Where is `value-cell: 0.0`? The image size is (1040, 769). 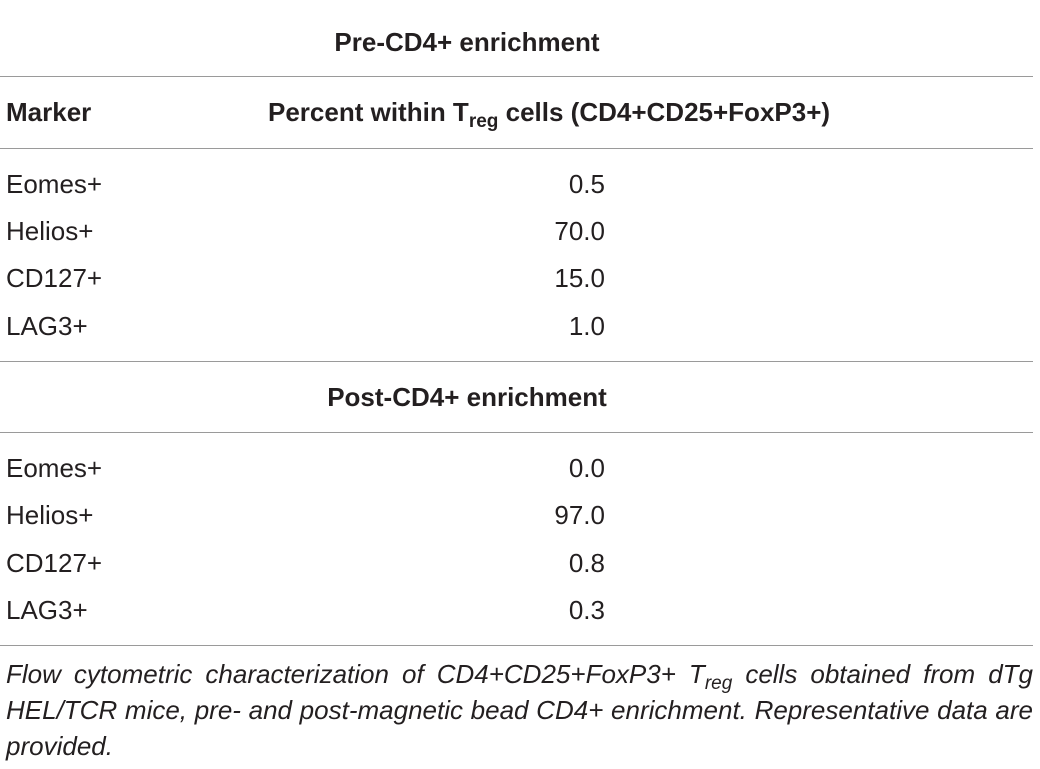 value-cell: 0.0 is located at coordinates (586, 468).